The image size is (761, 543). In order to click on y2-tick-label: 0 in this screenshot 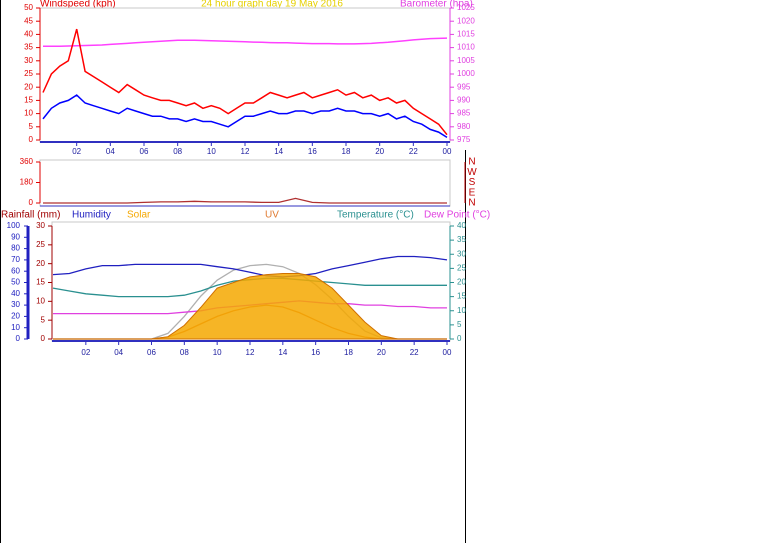, I will do `click(459, 338)`.